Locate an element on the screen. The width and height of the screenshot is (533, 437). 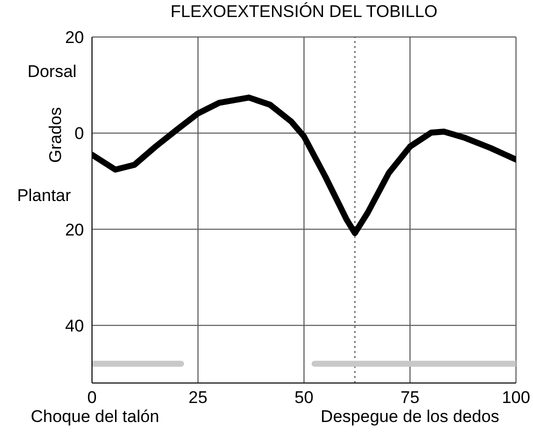
x-tick-label: 100 is located at coordinates (516, 398).